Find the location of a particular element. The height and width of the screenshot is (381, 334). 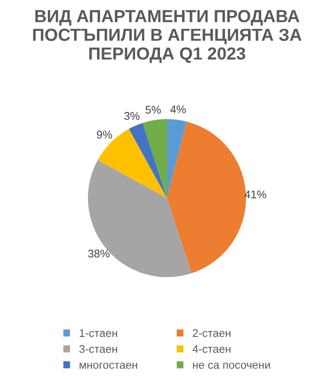

data-label: 9% is located at coordinates (104, 134).